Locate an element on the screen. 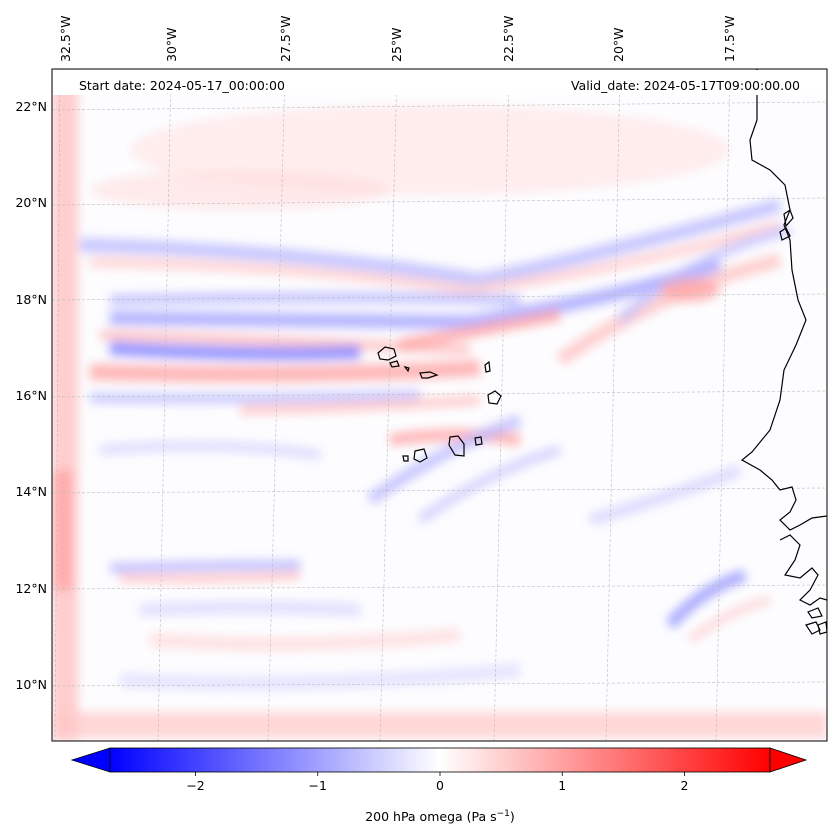 This screenshot has height=839, width=837. start-date-label: Start date: 2024-05-17_00:00:00 is located at coordinates (182, 85).